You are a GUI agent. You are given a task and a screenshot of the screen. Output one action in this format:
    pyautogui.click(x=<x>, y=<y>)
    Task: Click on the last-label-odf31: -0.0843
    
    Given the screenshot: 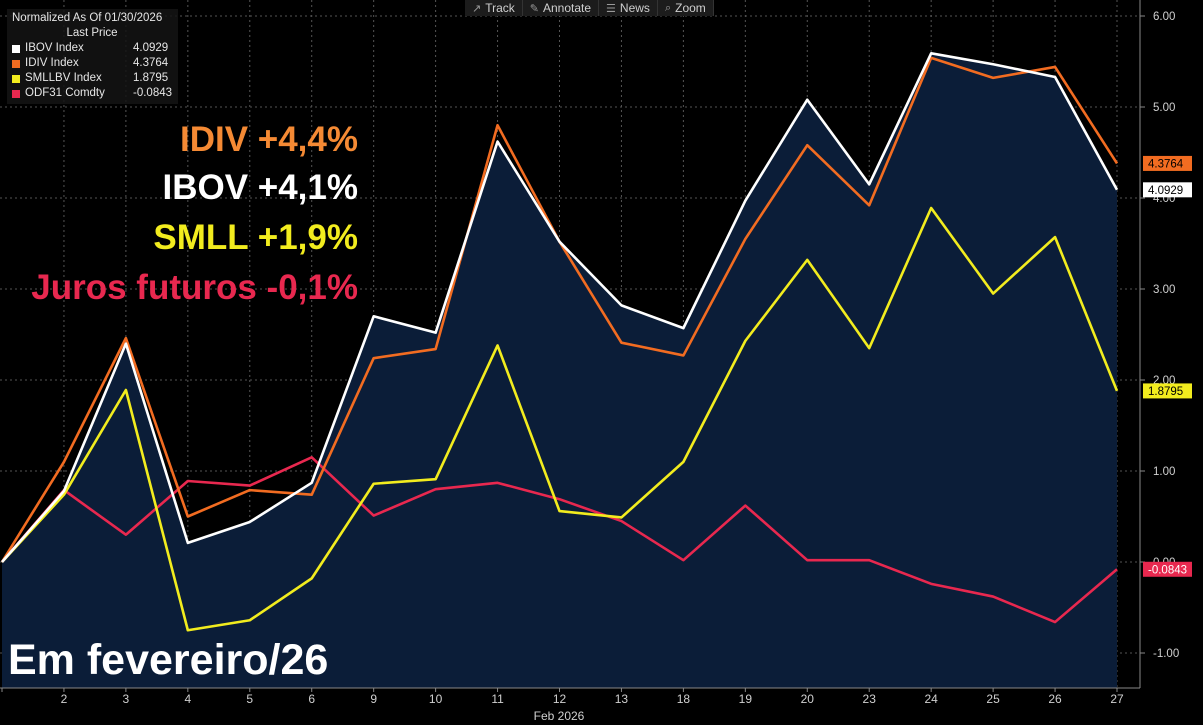 What is the action you would take?
    pyautogui.click(x=1167, y=569)
    